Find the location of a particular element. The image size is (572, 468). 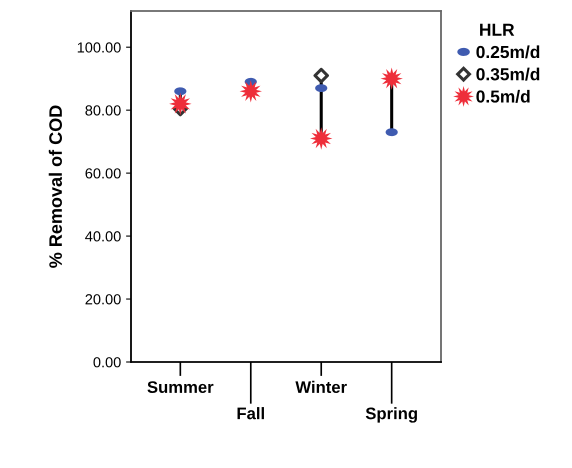

y-tick-label: 80.00 is located at coordinates (103, 110).